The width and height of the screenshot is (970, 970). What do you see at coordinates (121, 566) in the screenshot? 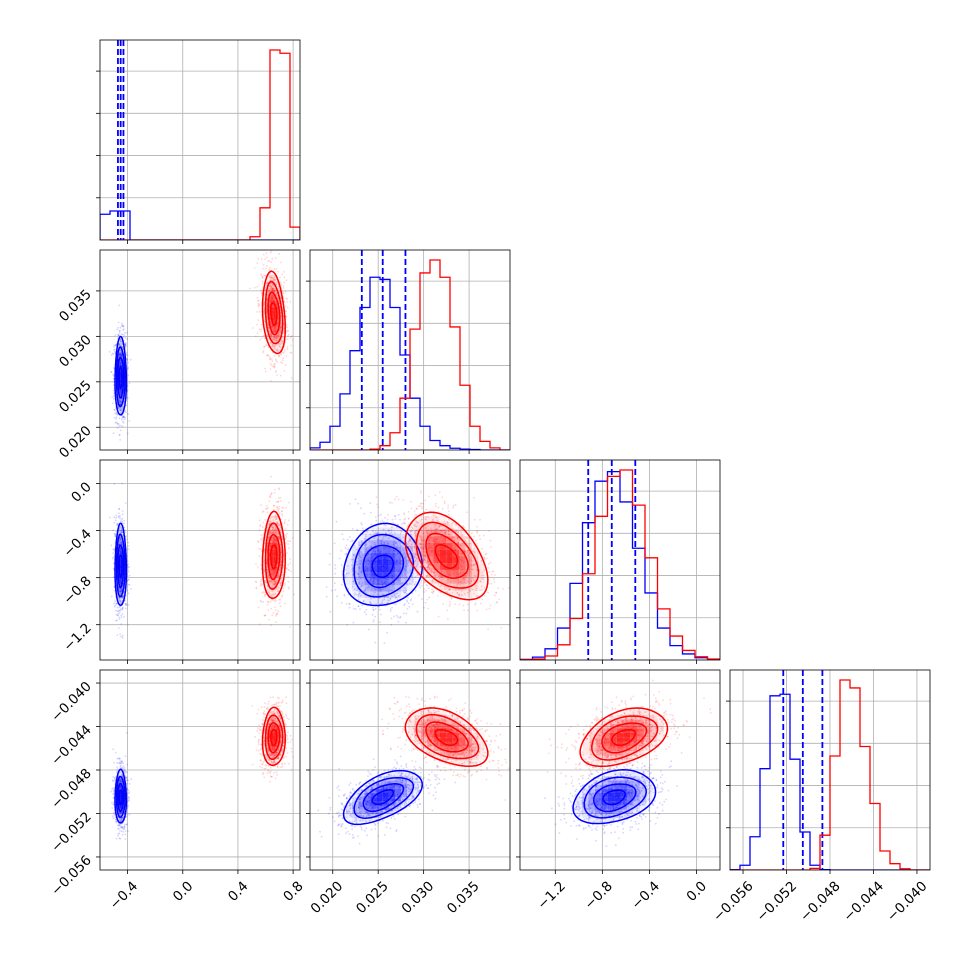
I see `contour-line` at bounding box center [121, 566].